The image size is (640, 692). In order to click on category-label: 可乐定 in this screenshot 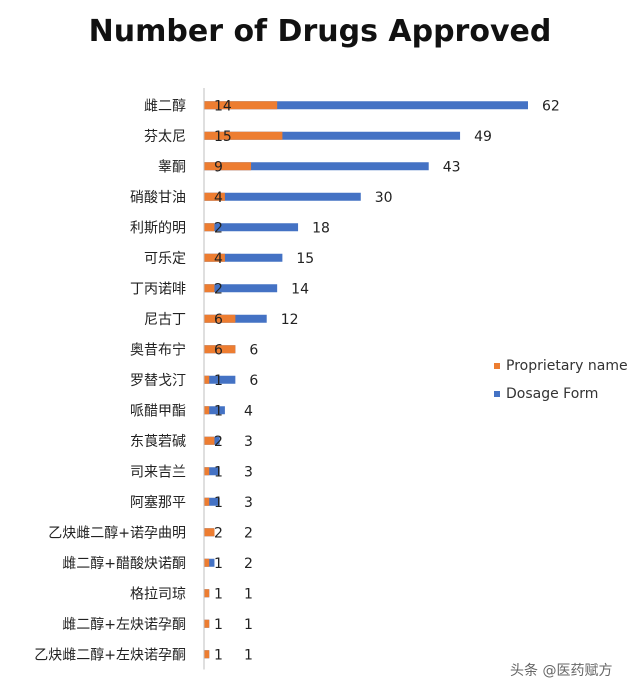, I will do `click(165, 259)`.